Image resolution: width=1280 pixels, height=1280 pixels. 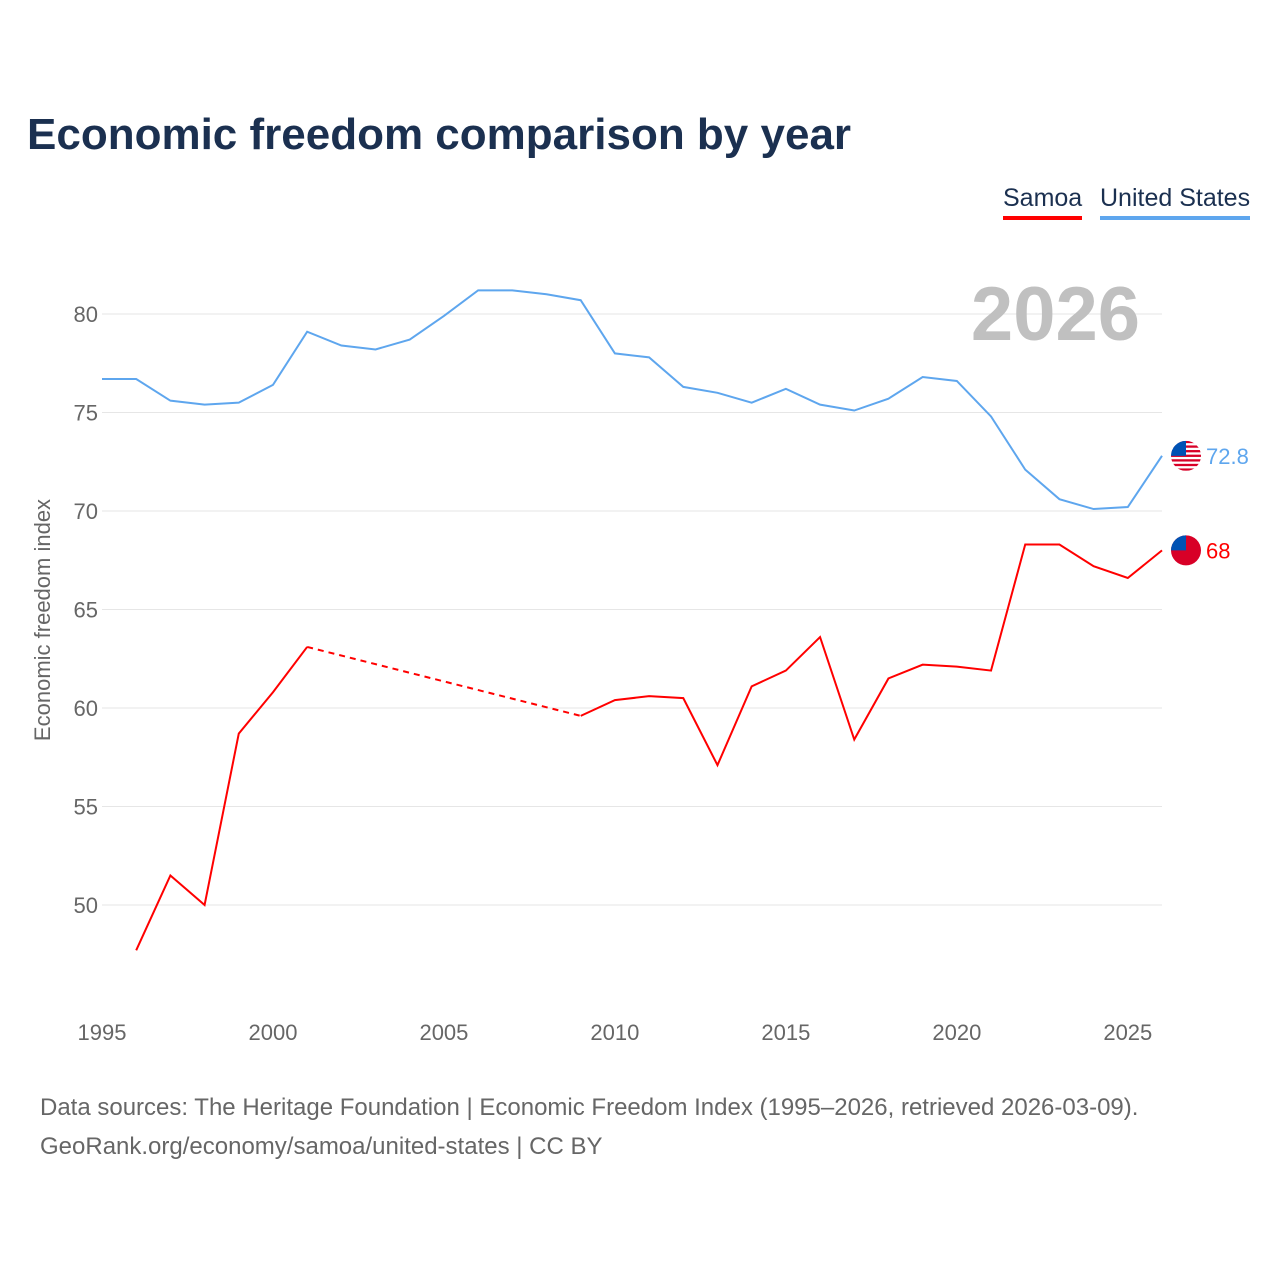 What do you see at coordinates (439, 134) in the screenshot?
I see `chart-title: Economic freedom comparison by year` at bounding box center [439, 134].